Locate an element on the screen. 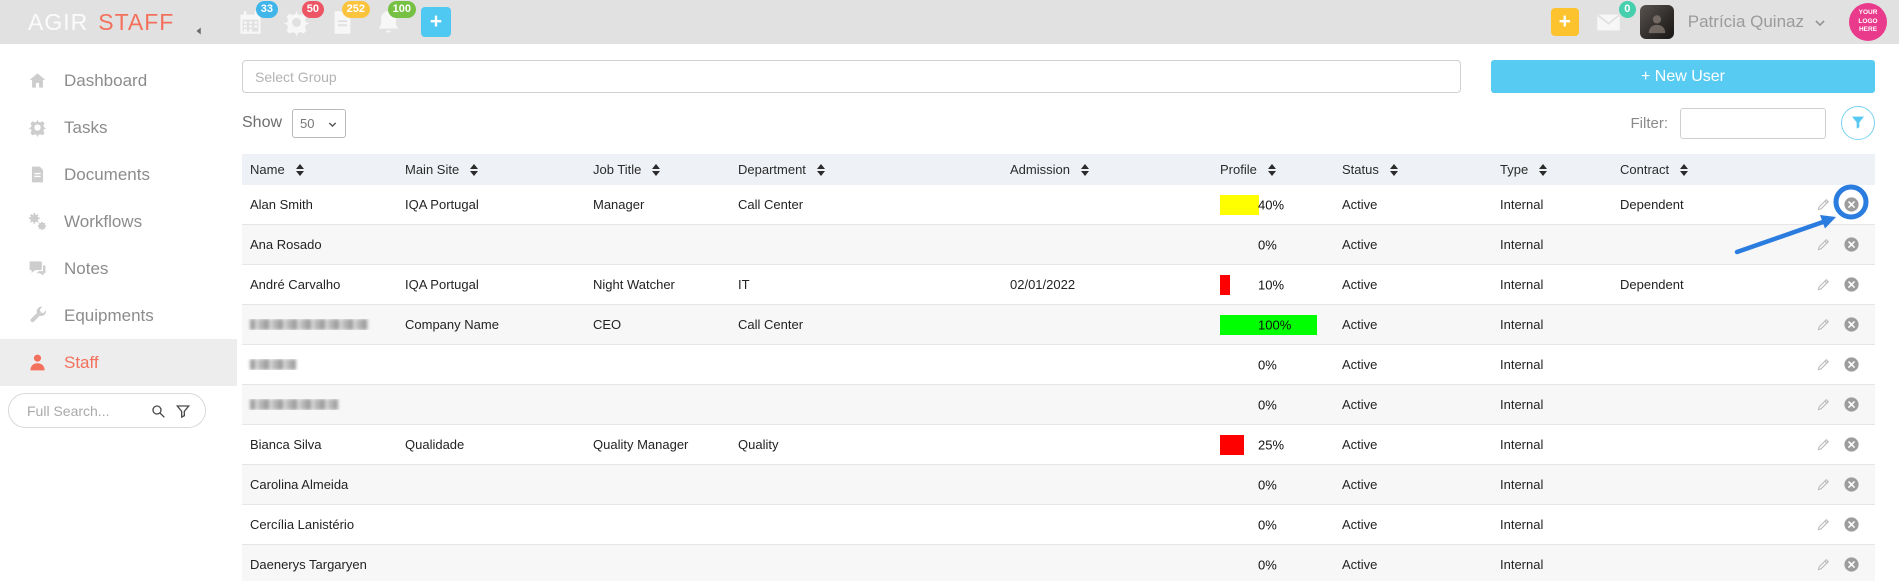  column-header-admission: Admission is located at coordinates (1107, 169).